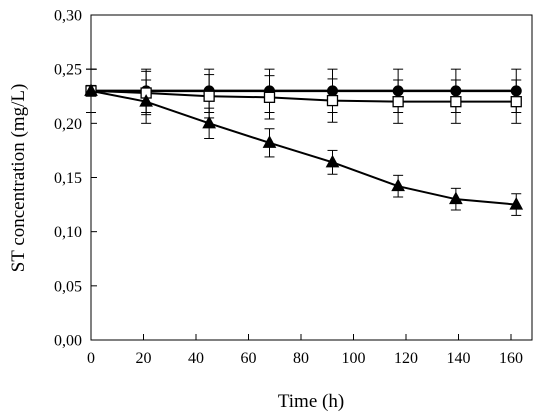  I want to click on x-tick-label: 160, so click(511, 358).